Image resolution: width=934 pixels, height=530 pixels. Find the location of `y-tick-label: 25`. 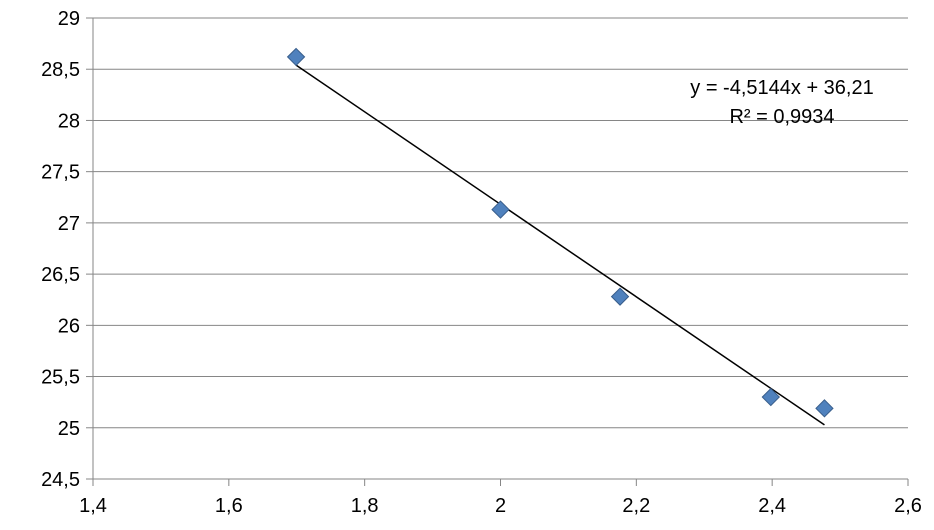

y-tick-label: 25 is located at coordinates (69, 429).